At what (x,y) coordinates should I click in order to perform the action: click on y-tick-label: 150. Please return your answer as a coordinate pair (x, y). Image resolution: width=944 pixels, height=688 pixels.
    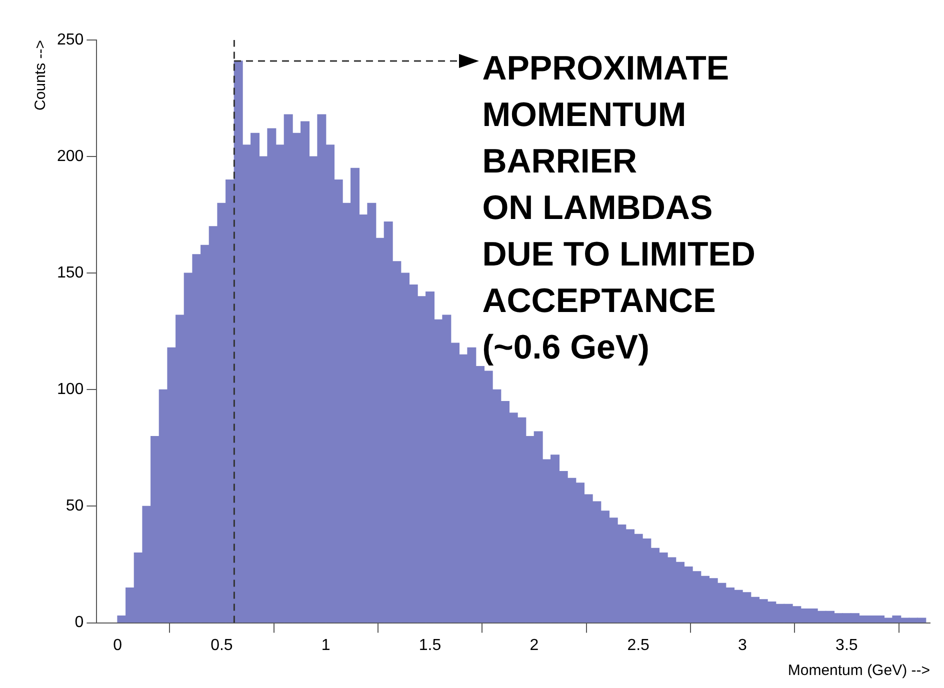
    Looking at the image, I should click on (70, 273).